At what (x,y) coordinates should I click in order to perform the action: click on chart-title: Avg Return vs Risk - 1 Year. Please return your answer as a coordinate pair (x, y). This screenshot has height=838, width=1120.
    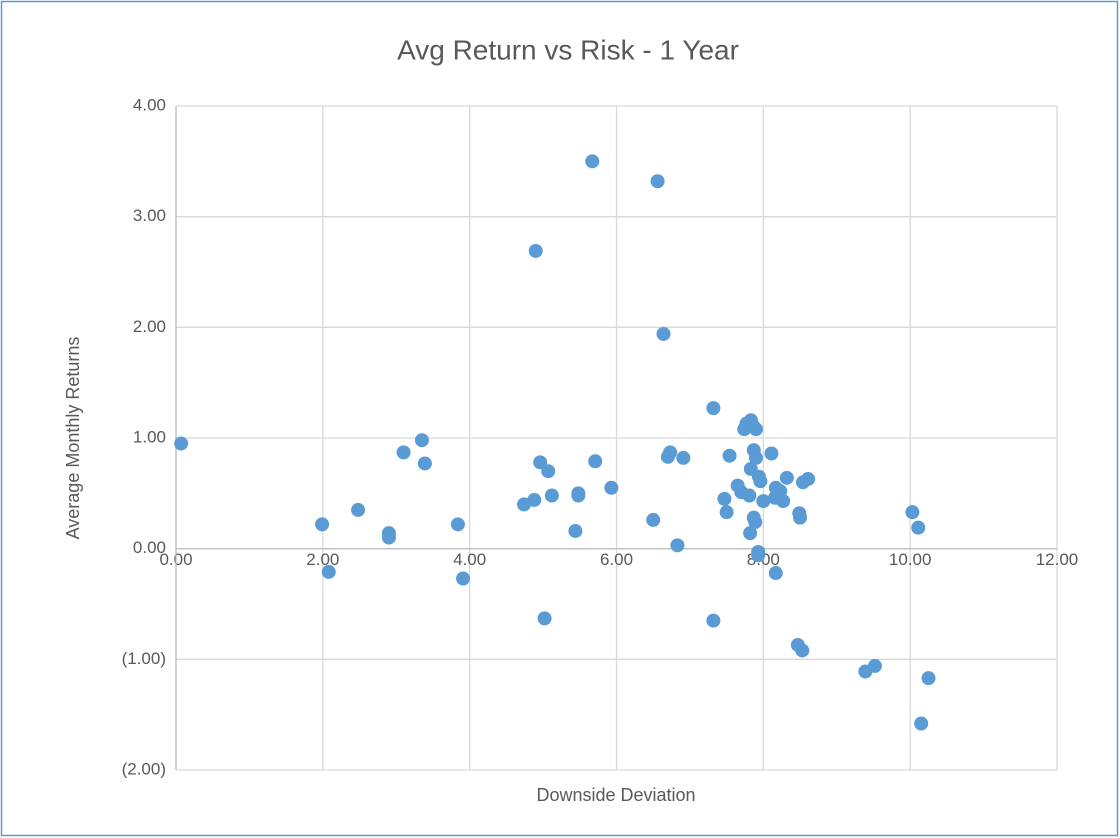
    Looking at the image, I should click on (568, 49).